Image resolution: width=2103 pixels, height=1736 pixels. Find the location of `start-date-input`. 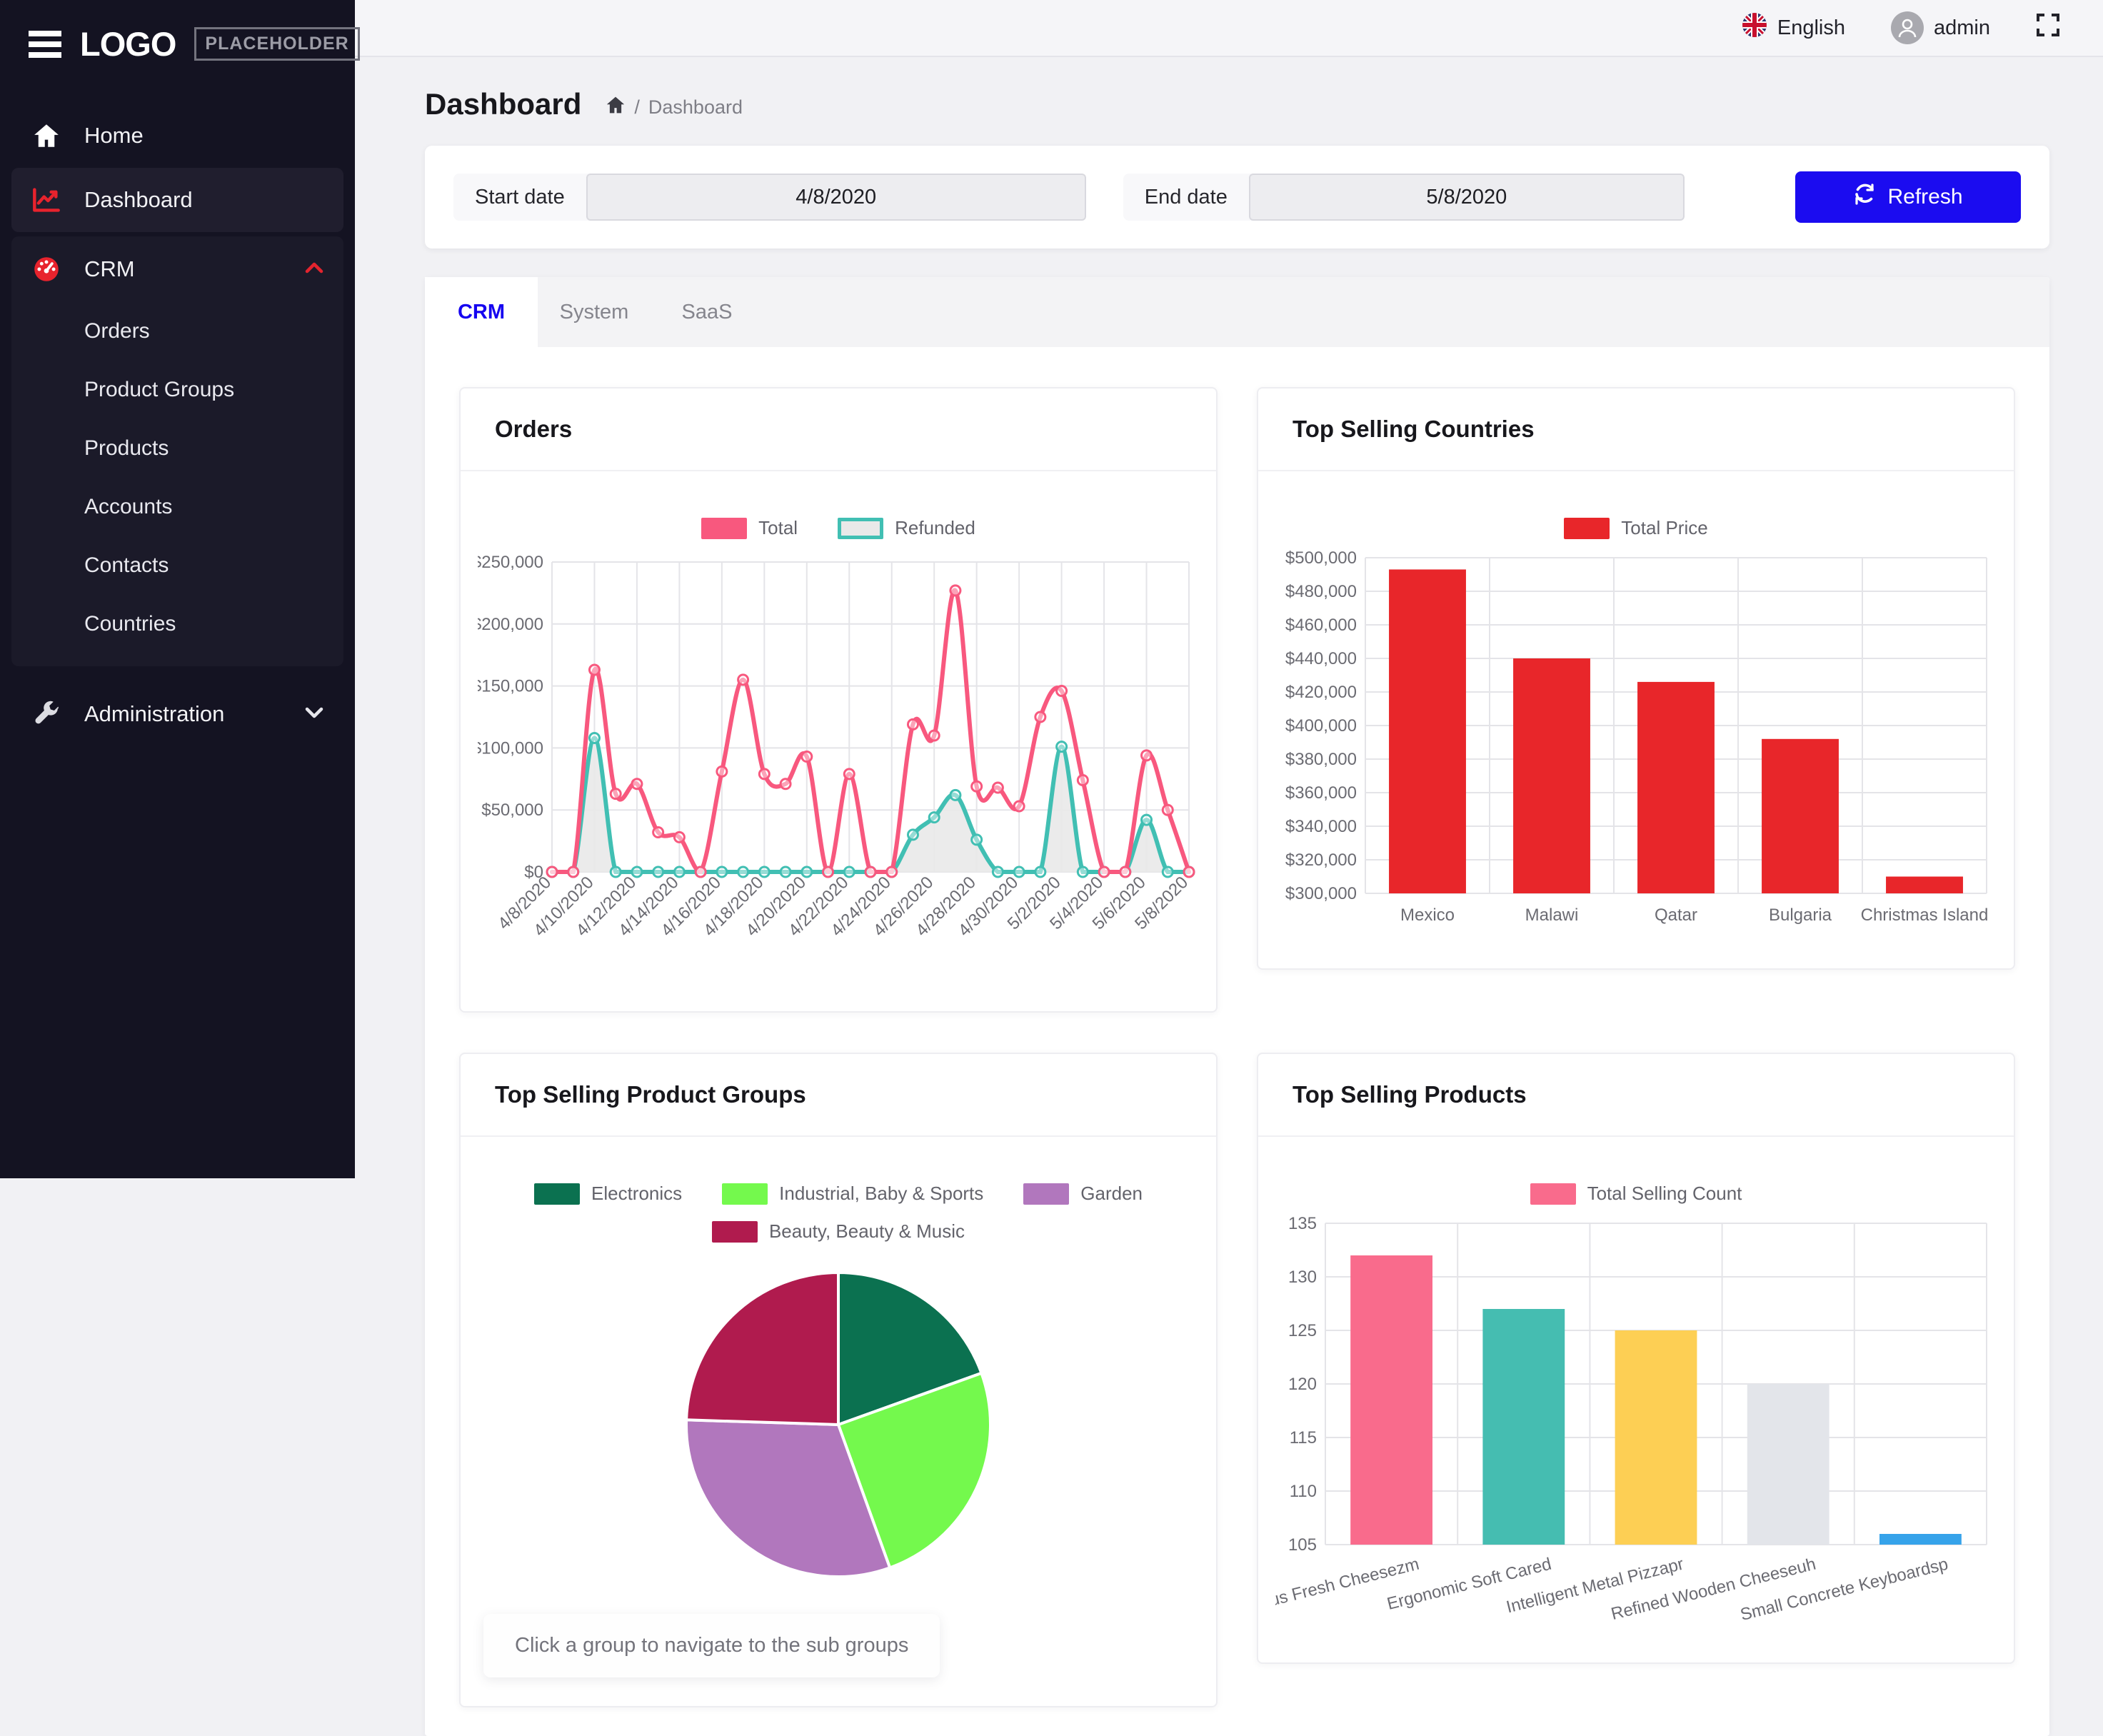

start-date-input is located at coordinates (836, 197).